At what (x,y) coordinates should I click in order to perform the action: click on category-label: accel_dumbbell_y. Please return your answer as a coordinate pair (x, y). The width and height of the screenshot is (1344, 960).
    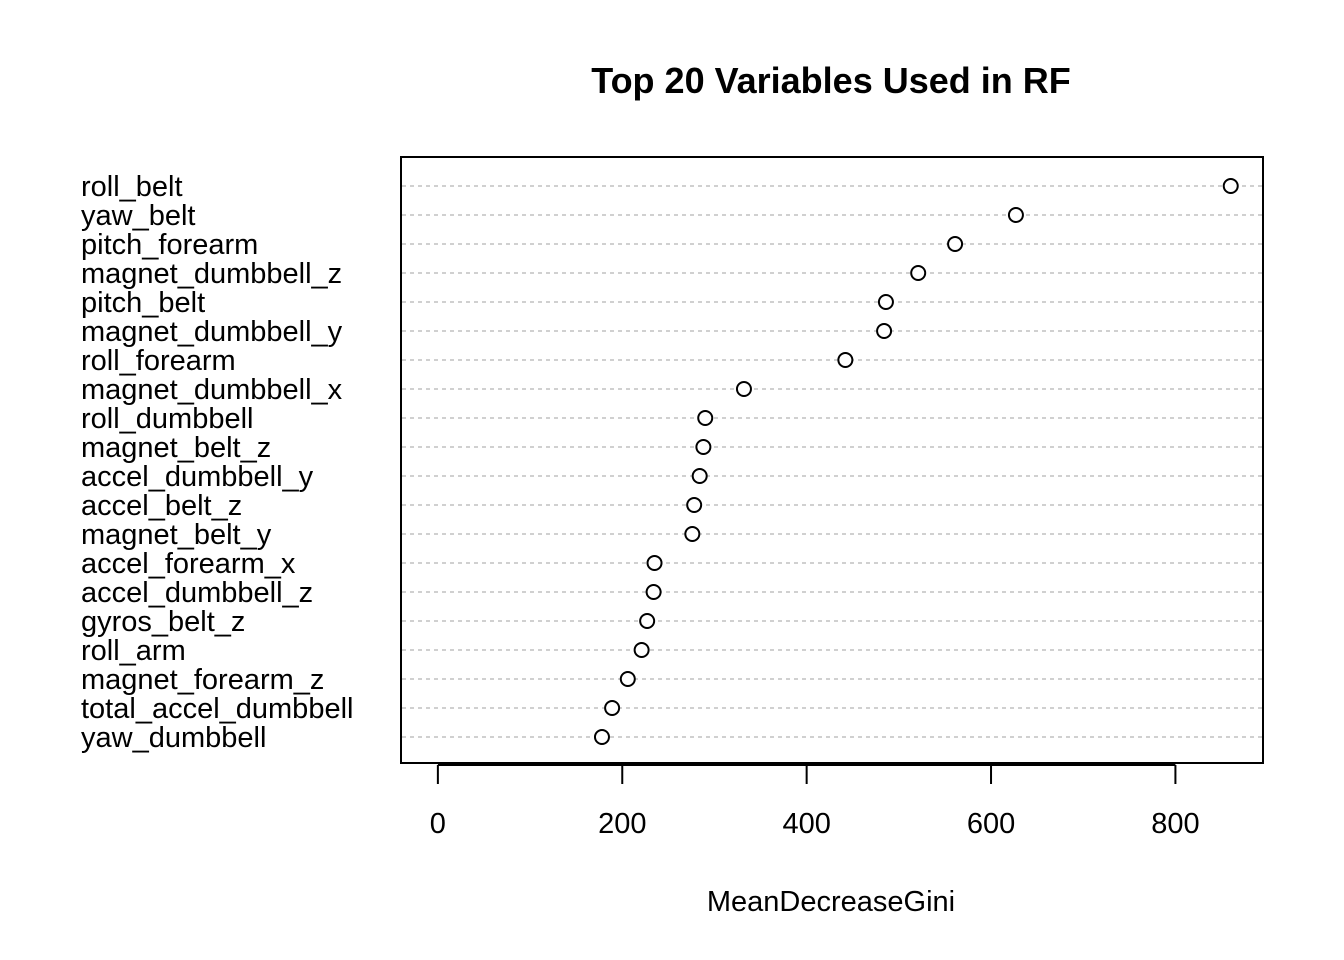
    Looking at the image, I should click on (197, 477).